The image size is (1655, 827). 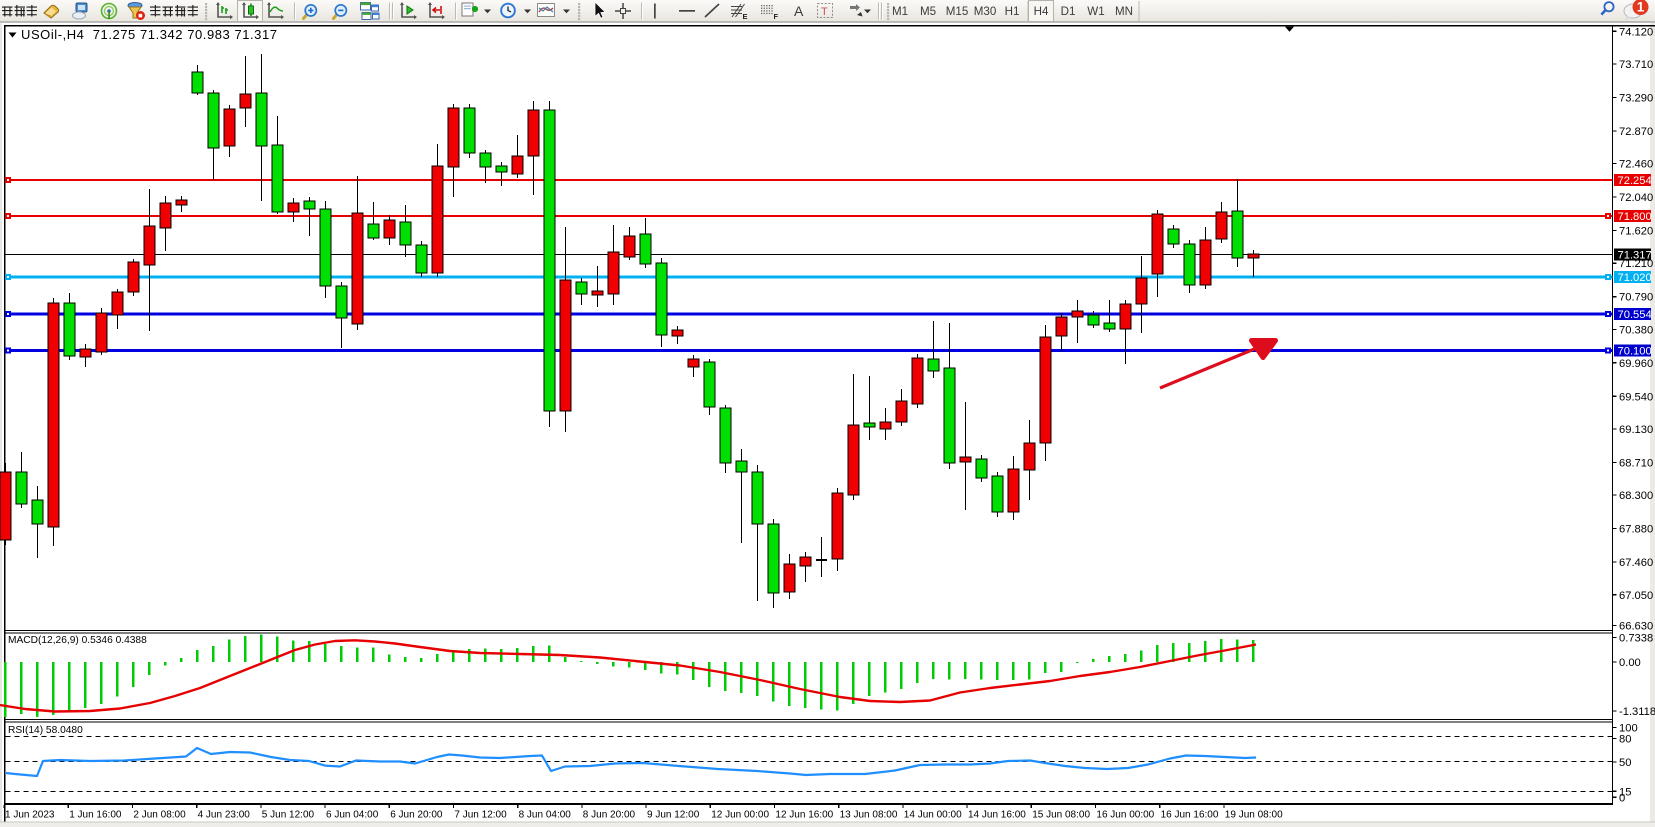 I want to click on svg-text: 1 Jun 2023, so click(x=30, y=815).